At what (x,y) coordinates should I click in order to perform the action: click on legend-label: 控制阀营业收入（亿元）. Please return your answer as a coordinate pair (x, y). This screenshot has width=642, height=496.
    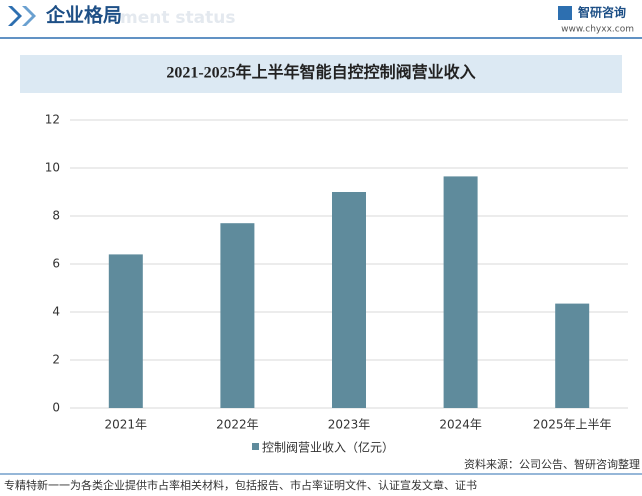
    Looking at the image, I should click on (328, 447).